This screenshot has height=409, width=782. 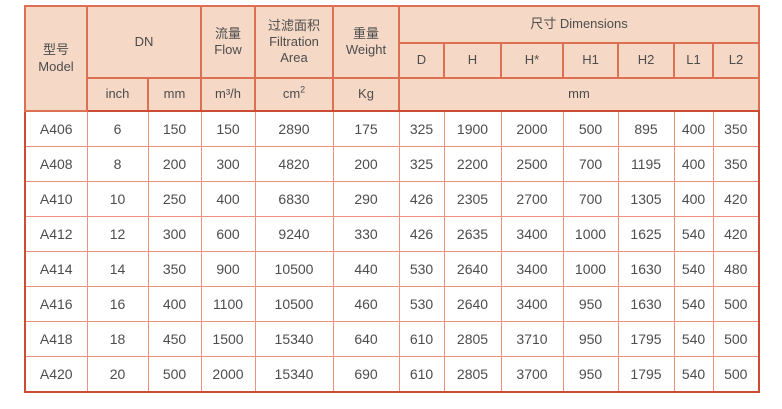 I want to click on cell-flow: 600, so click(x=228, y=234).